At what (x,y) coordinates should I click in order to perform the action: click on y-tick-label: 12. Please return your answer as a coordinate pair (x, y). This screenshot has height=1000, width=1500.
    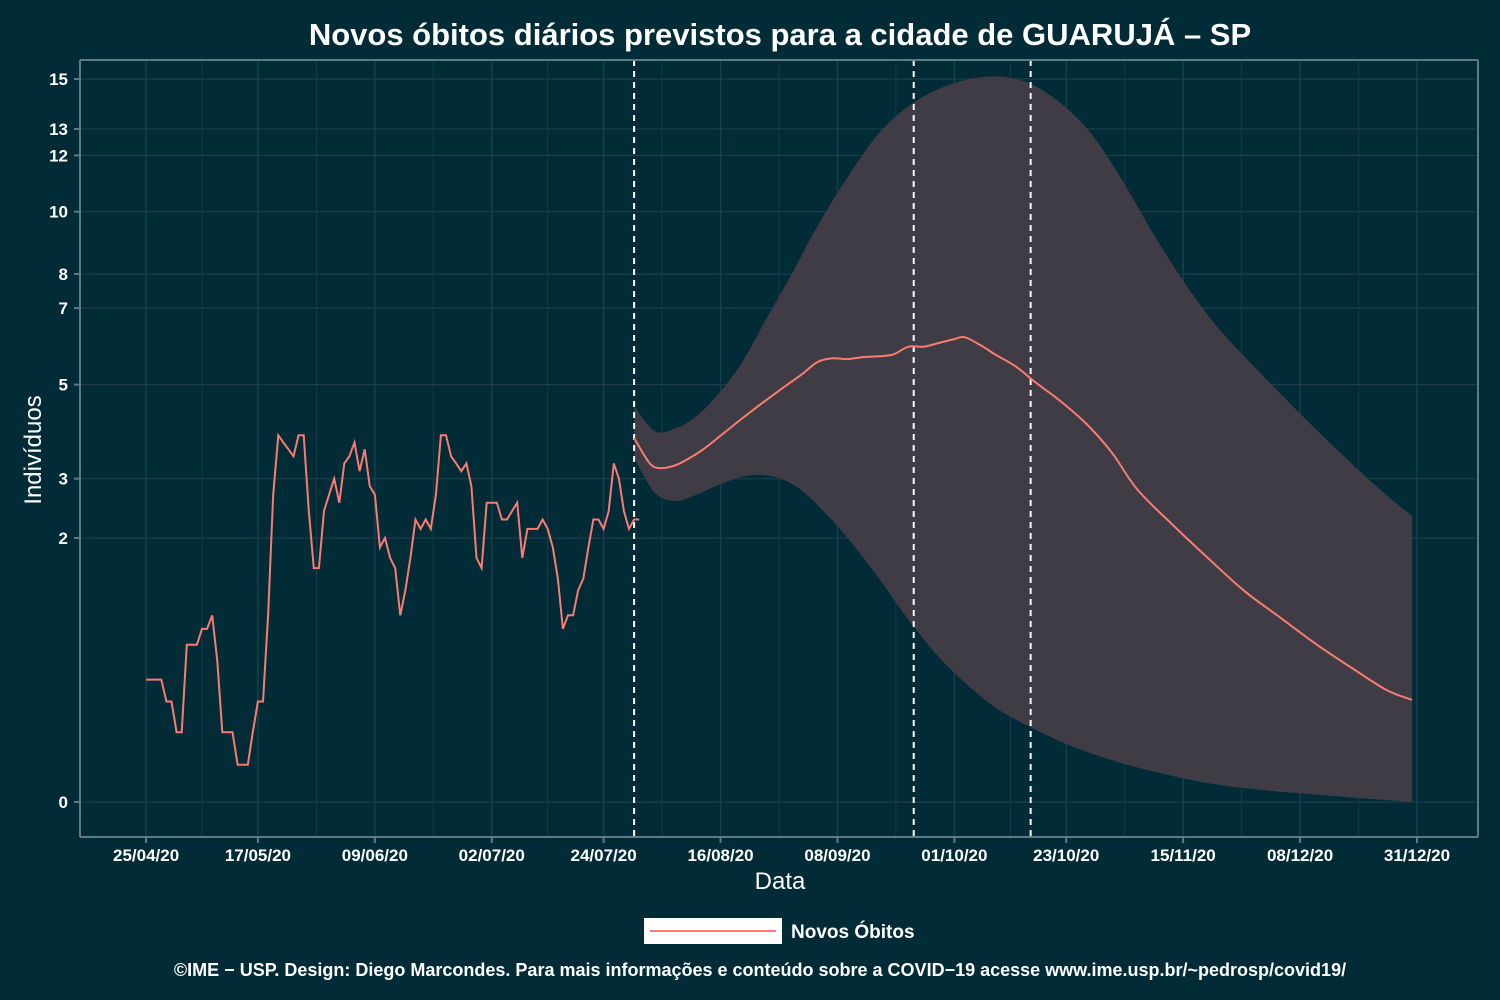
    Looking at the image, I should click on (58, 155).